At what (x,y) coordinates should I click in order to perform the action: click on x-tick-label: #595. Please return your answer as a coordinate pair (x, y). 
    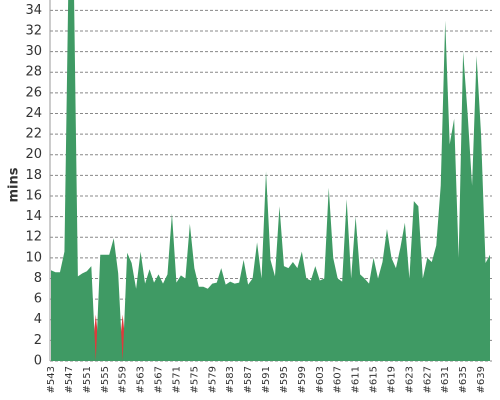
    Looking at the image, I should click on (284, 379).